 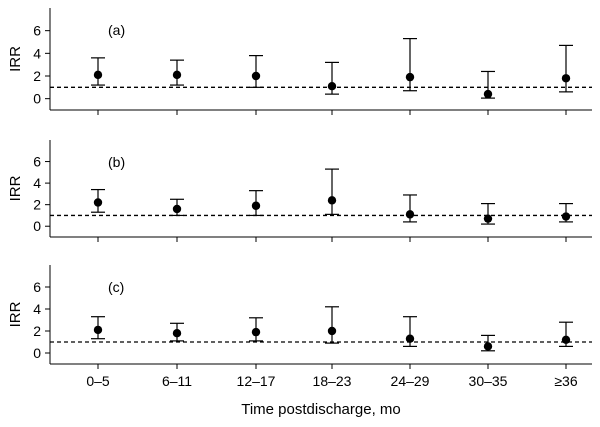 What do you see at coordinates (116, 30) in the screenshot?
I see `panel-label: (a)` at bounding box center [116, 30].